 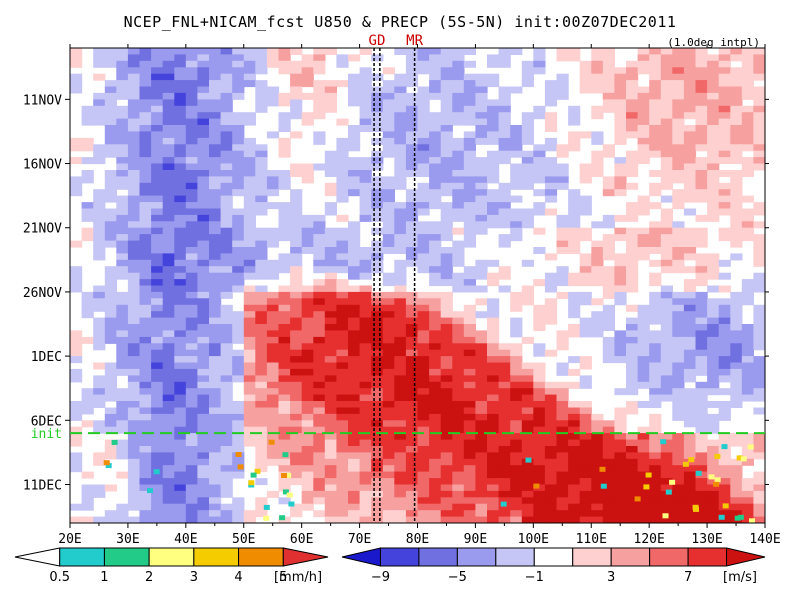 I want to click on precip-colorbar-cell, so click(x=216, y=557).